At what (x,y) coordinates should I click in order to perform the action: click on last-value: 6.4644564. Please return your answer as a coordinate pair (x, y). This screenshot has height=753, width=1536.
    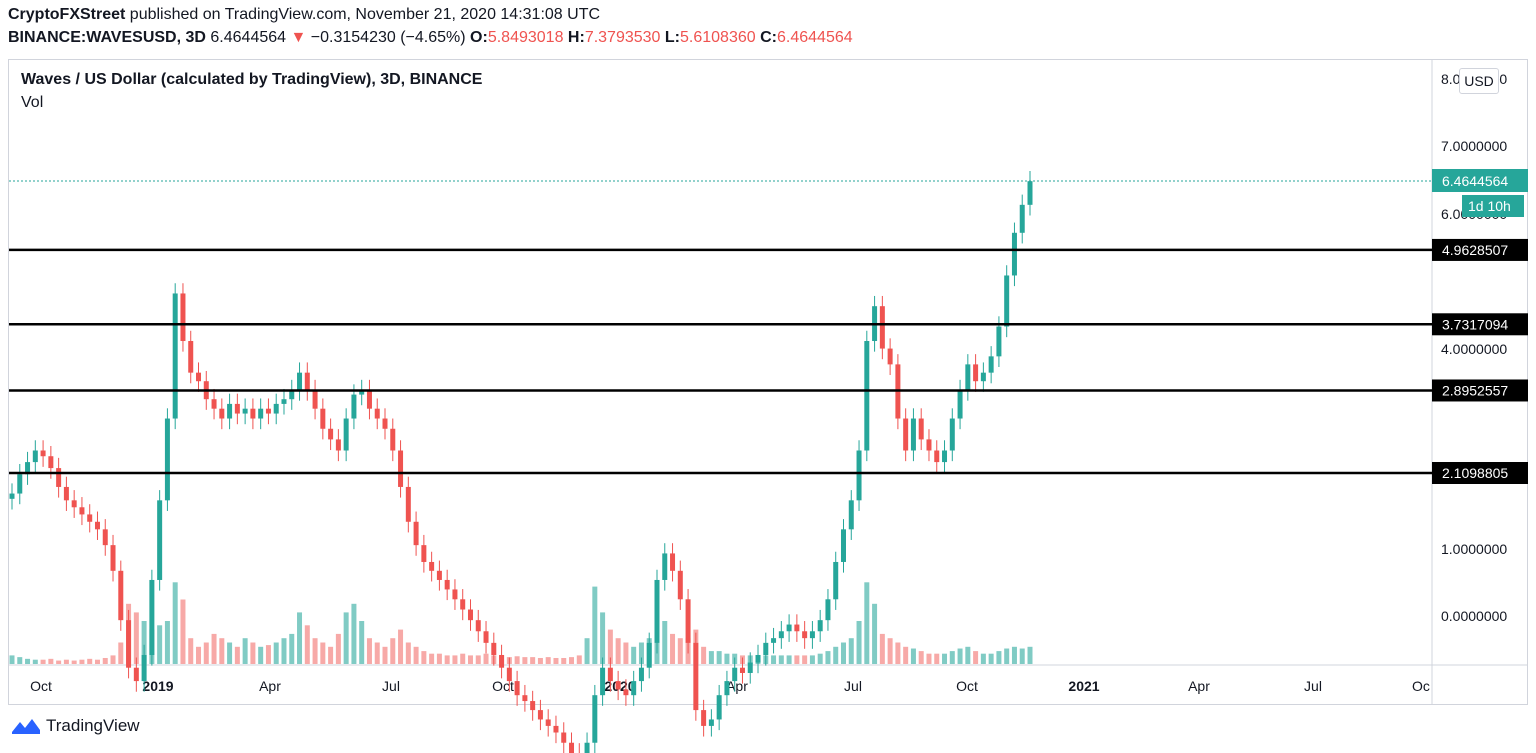
    Looking at the image, I should click on (248, 37).